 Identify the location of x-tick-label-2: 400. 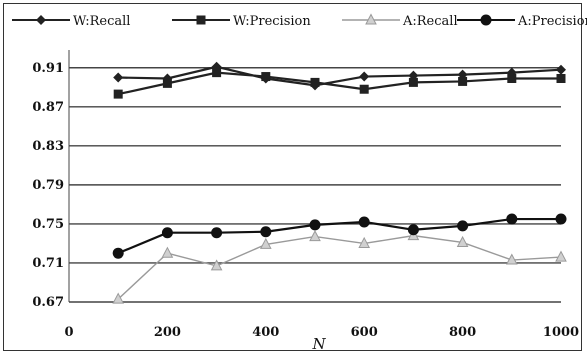
(265, 332).